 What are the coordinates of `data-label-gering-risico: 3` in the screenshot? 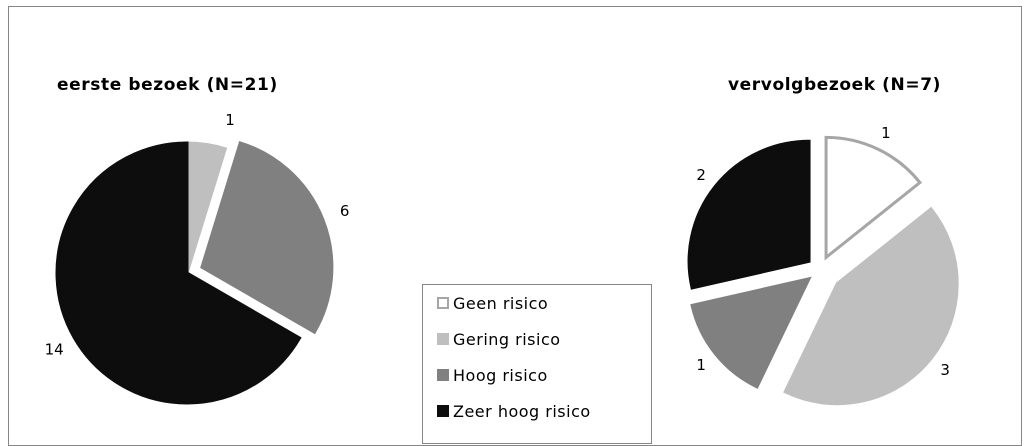 It's located at (945, 370).